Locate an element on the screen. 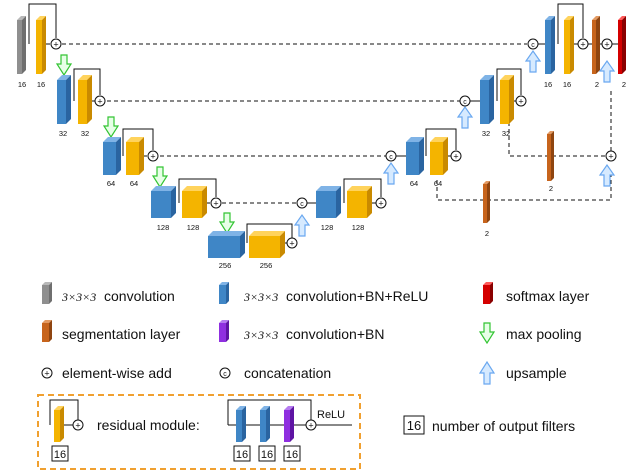  residual-dashed-box is located at coordinates (199, 432).